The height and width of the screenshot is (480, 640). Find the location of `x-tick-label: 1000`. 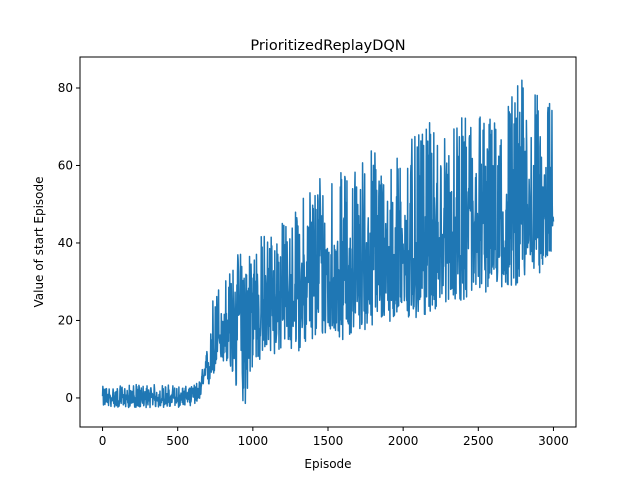

x-tick-label: 1000 is located at coordinates (253, 441).